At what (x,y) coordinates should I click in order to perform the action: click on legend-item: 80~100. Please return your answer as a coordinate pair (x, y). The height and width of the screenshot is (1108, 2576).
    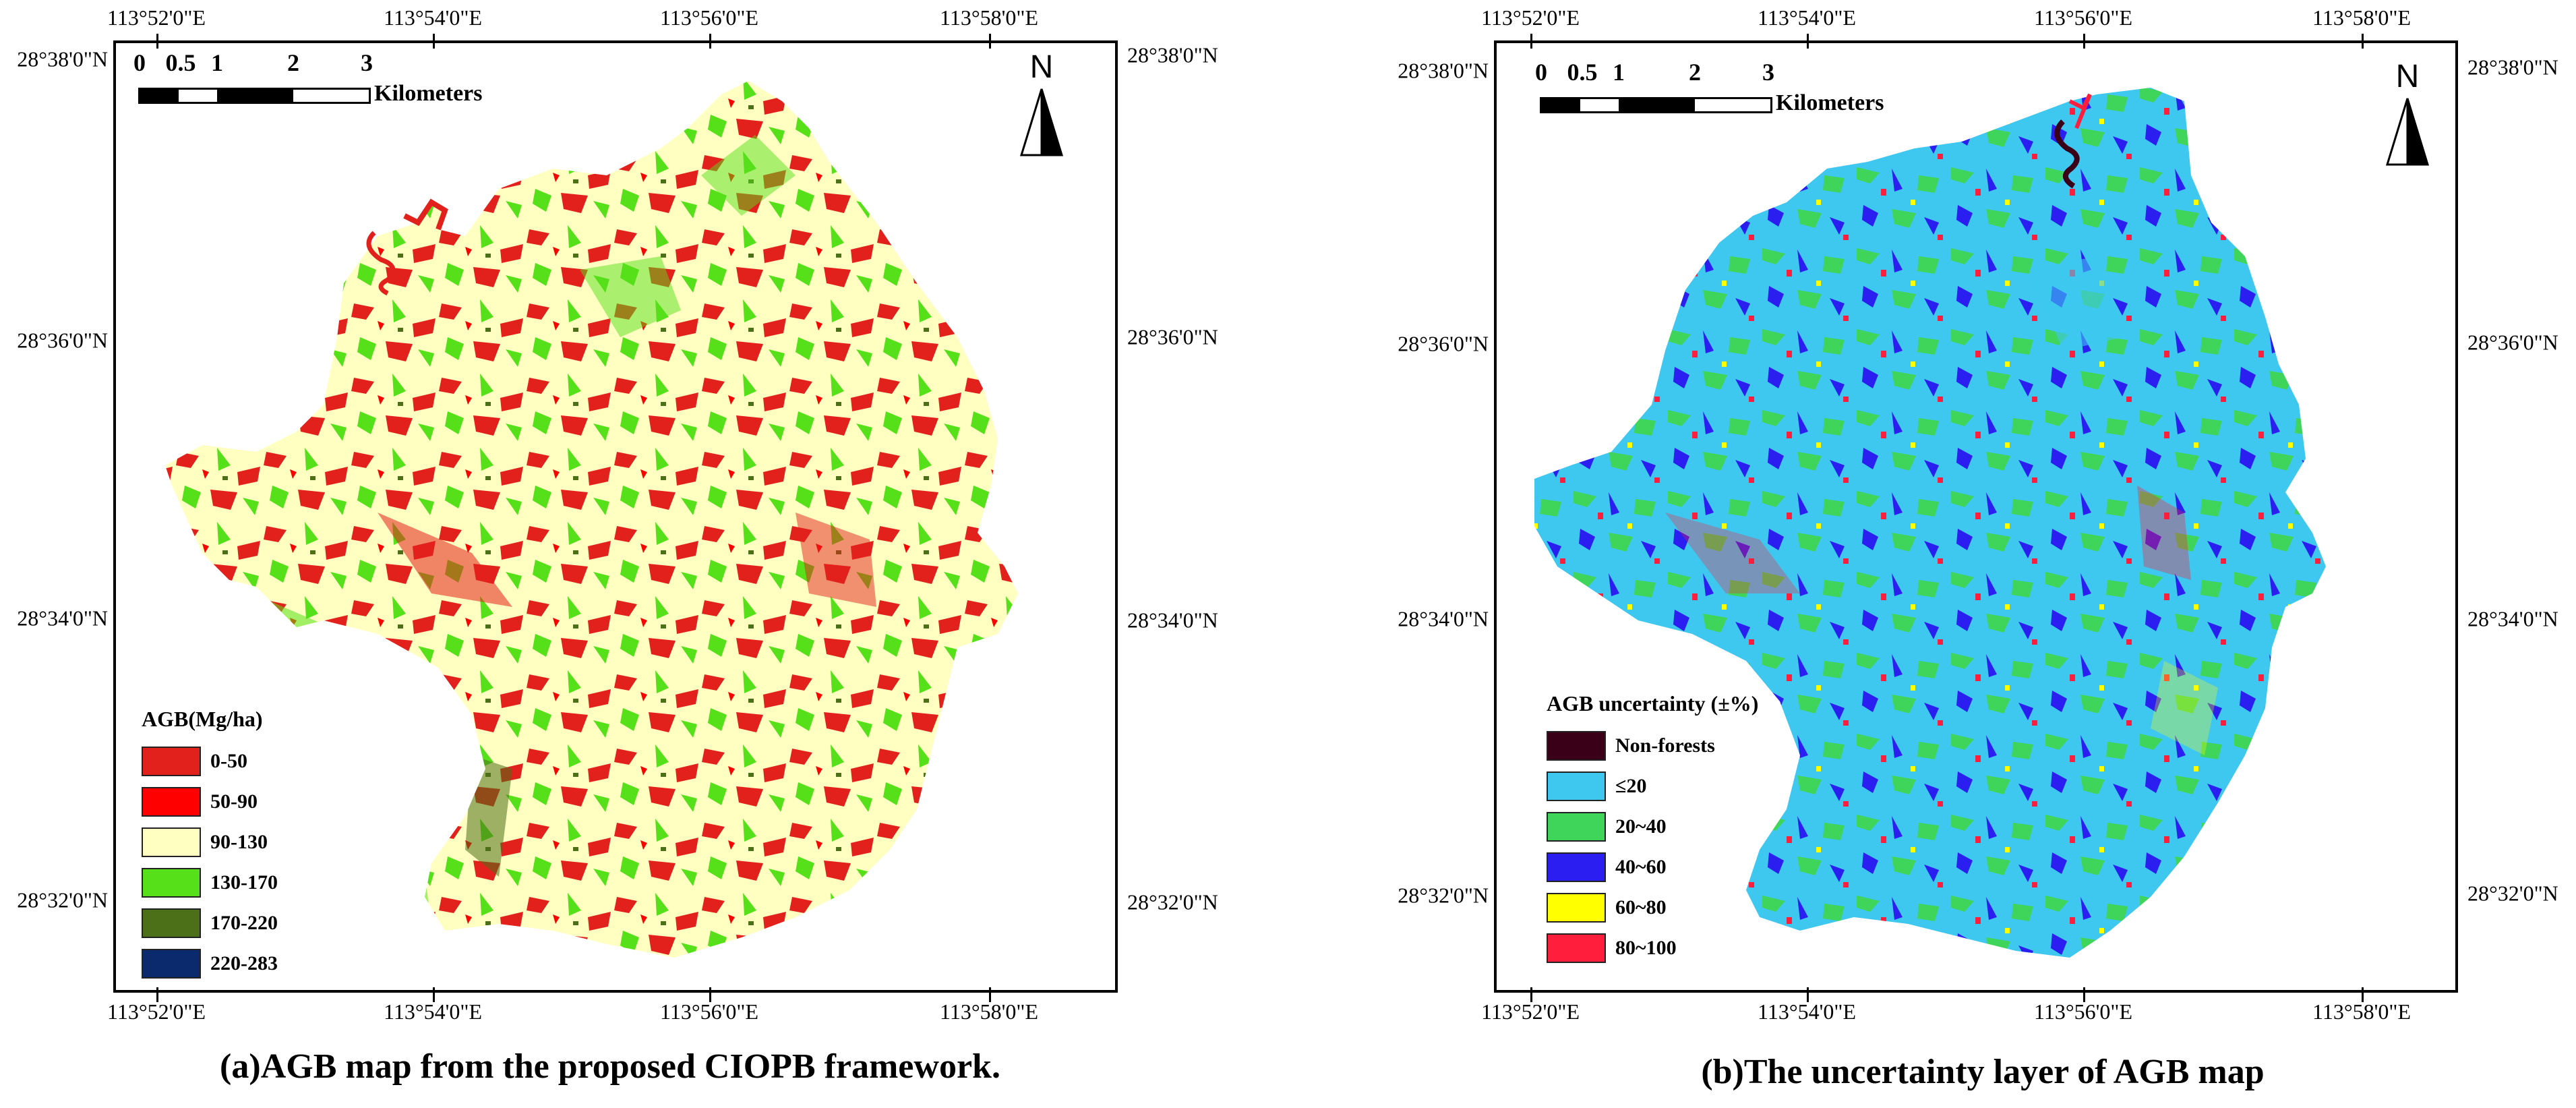
    Looking at the image, I should click on (1652, 948).